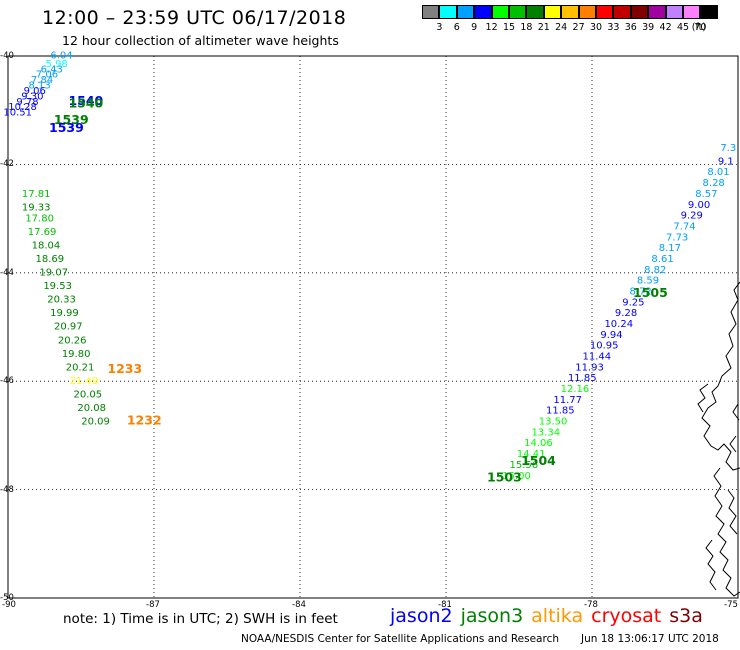 The width and height of the screenshot is (740, 650). Describe the element at coordinates (728, 148) in the screenshot. I see `wave-height-reading: 7.3` at that location.